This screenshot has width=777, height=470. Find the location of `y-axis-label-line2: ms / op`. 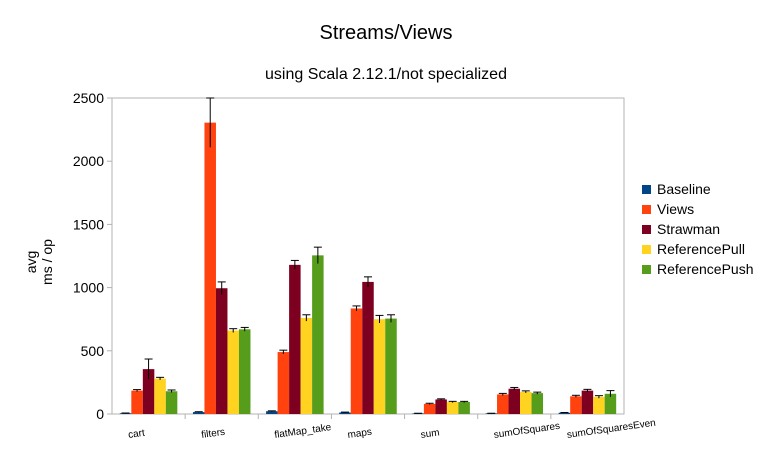

y-axis-label-line2: ms / op is located at coordinates (47, 262).